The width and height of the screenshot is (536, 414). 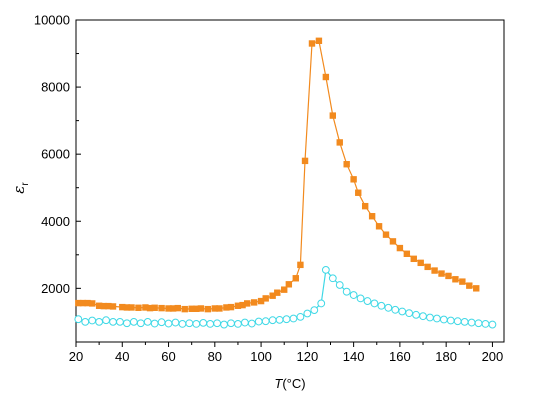 What do you see at coordinates (446, 356) in the screenshot?
I see `x-tick-label: 180` at bounding box center [446, 356].